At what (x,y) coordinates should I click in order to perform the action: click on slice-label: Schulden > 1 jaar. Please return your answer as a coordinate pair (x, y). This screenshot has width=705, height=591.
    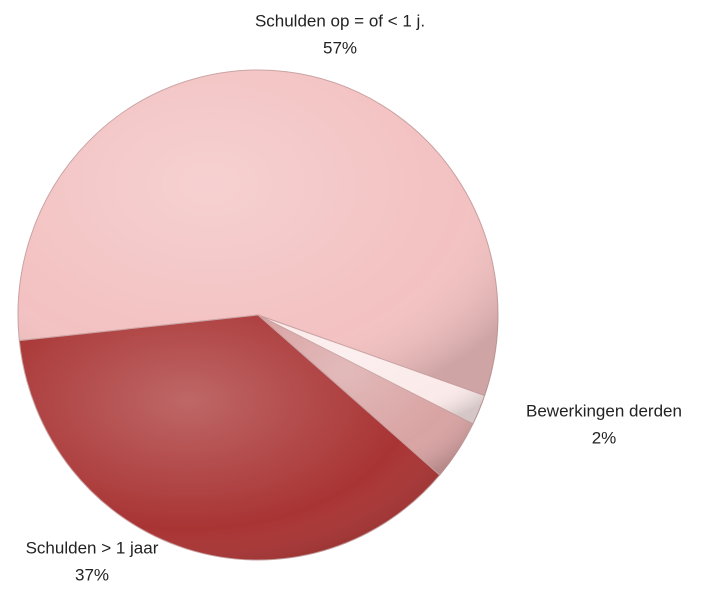
    Looking at the image, I should click on (92, 547).